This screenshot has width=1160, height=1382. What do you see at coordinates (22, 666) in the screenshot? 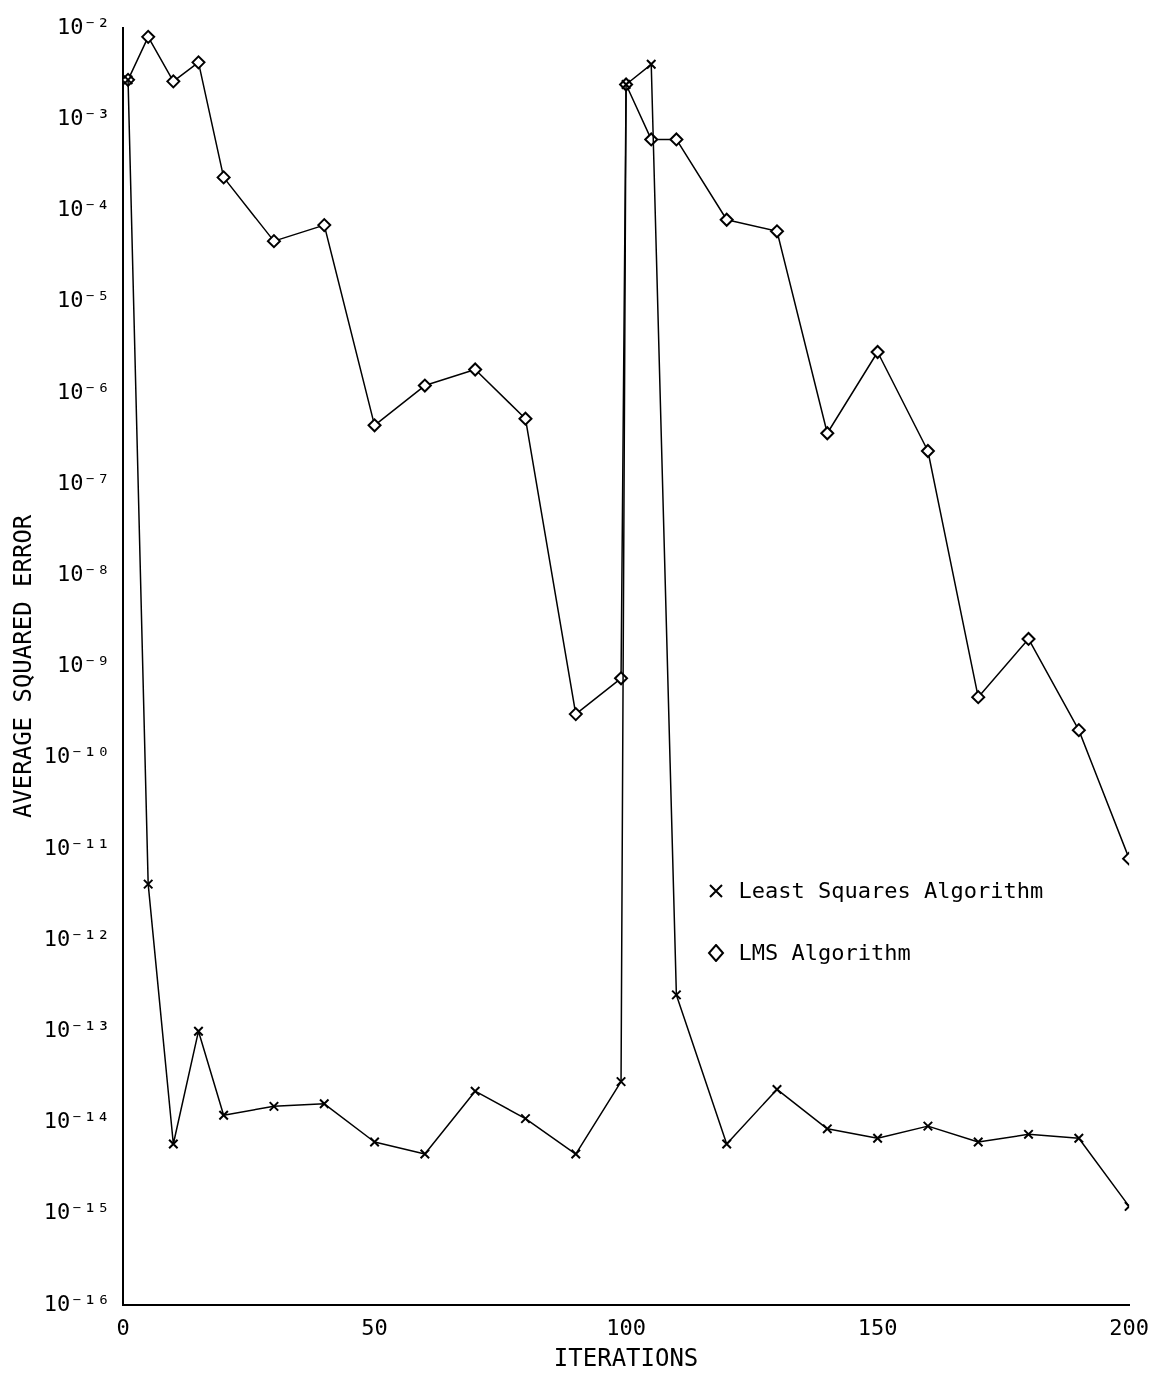
I see `y-axis-title: AVERAGE SQUARED ERROR` at bounding box center [22, 666].